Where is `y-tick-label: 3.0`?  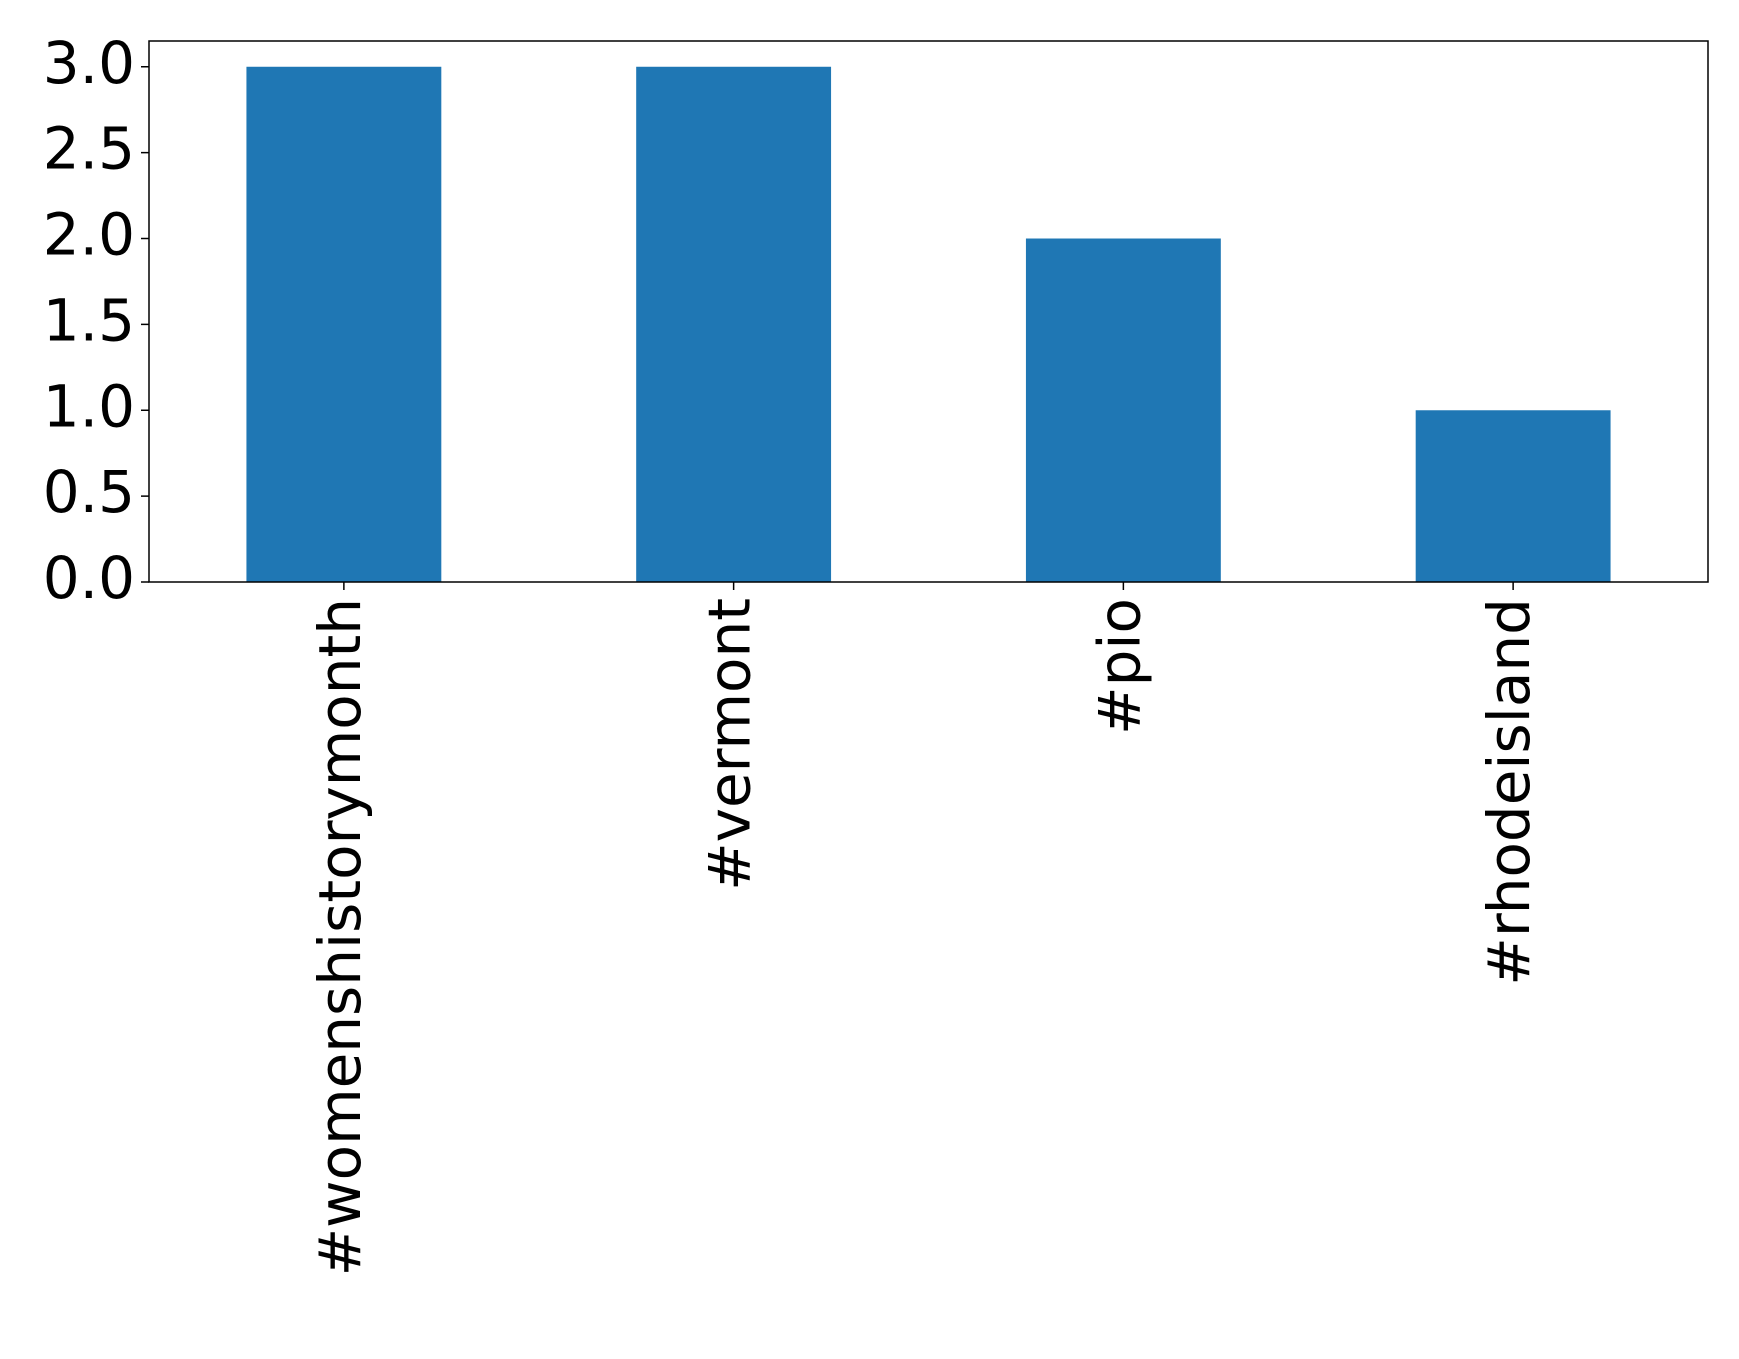 y-tick-label: 3.0 is located at coordinates (89, 63).